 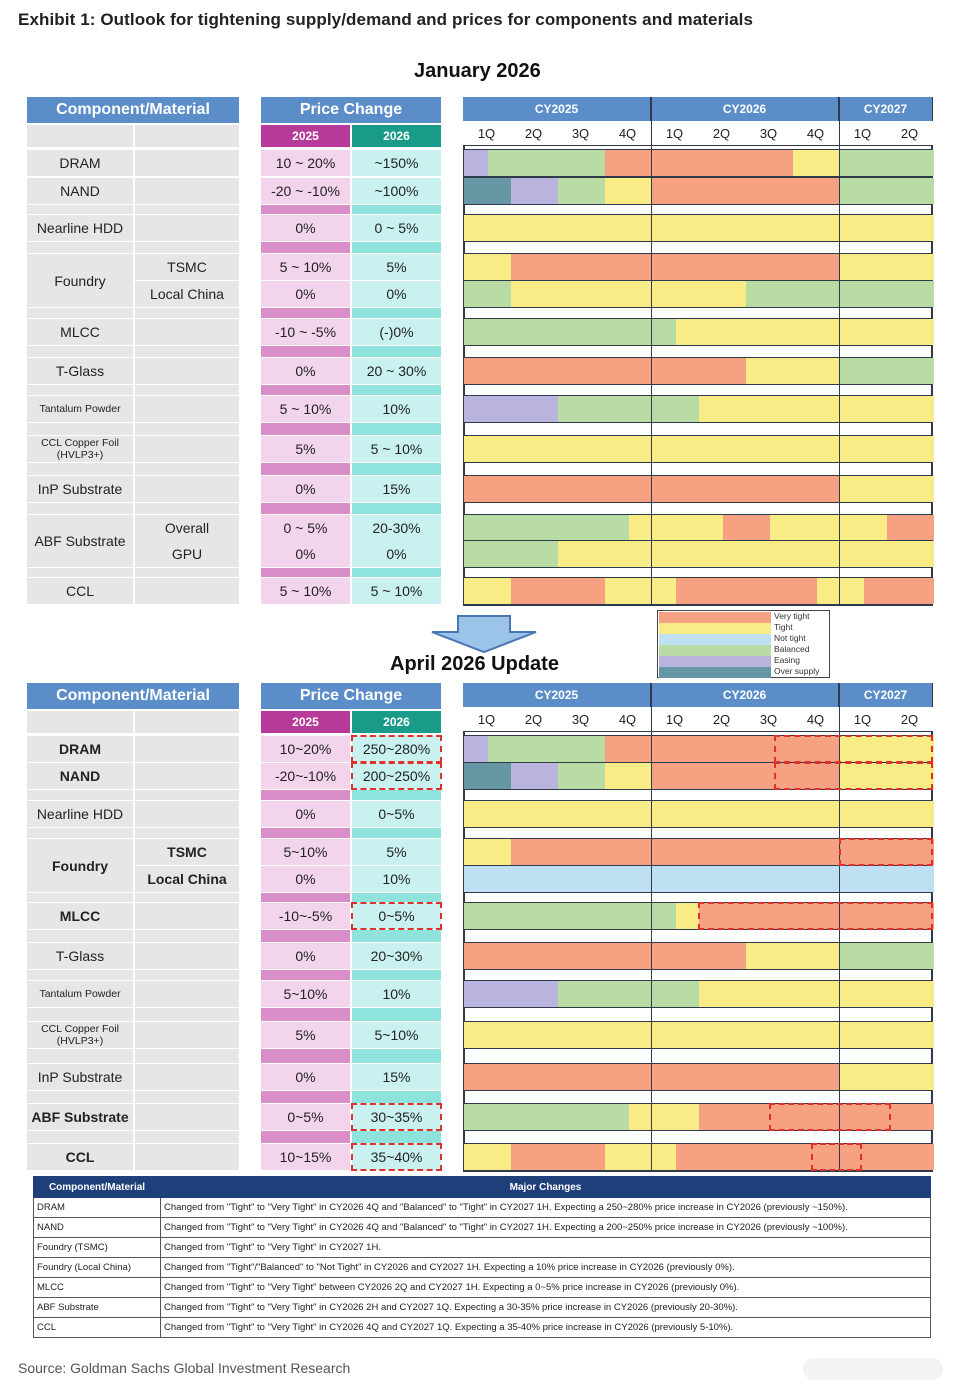 What do you see at coordinates (133, 696) in the screenshot?
I see `component-header: Component/Material` at bounding box center [133, 696].